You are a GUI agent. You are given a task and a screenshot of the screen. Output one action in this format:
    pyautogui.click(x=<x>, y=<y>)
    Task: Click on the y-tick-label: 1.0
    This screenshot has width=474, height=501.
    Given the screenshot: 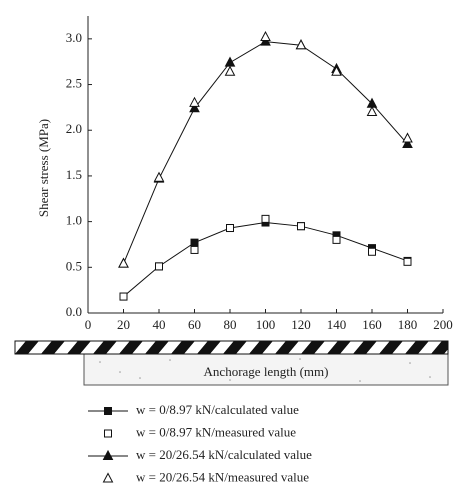 What is the action you would take?
    pyautogui.click(x=74, y=220)
    